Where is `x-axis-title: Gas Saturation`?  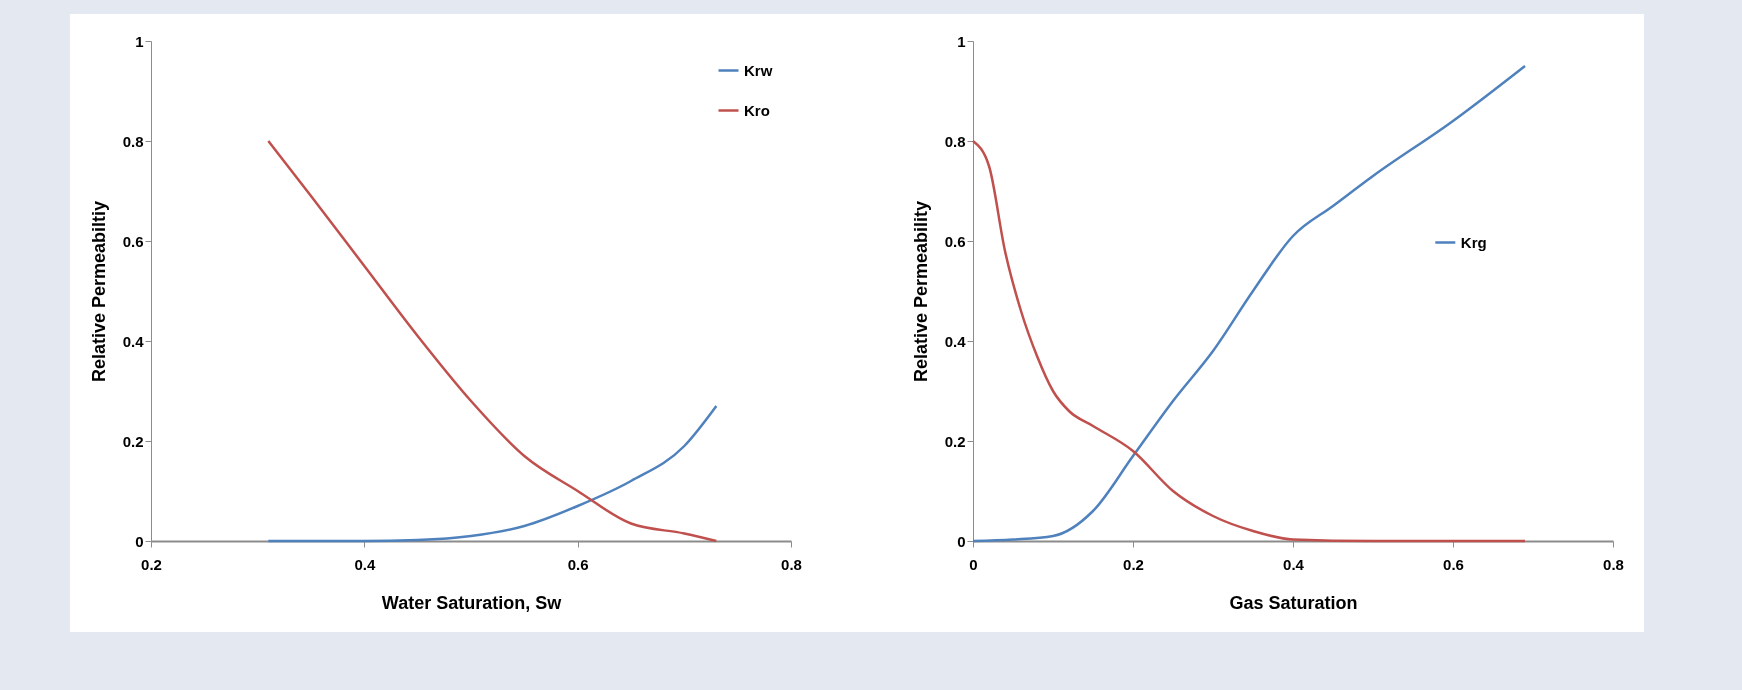 x-axis-title: Gas Saturation is located at coordinates (1293, 602).